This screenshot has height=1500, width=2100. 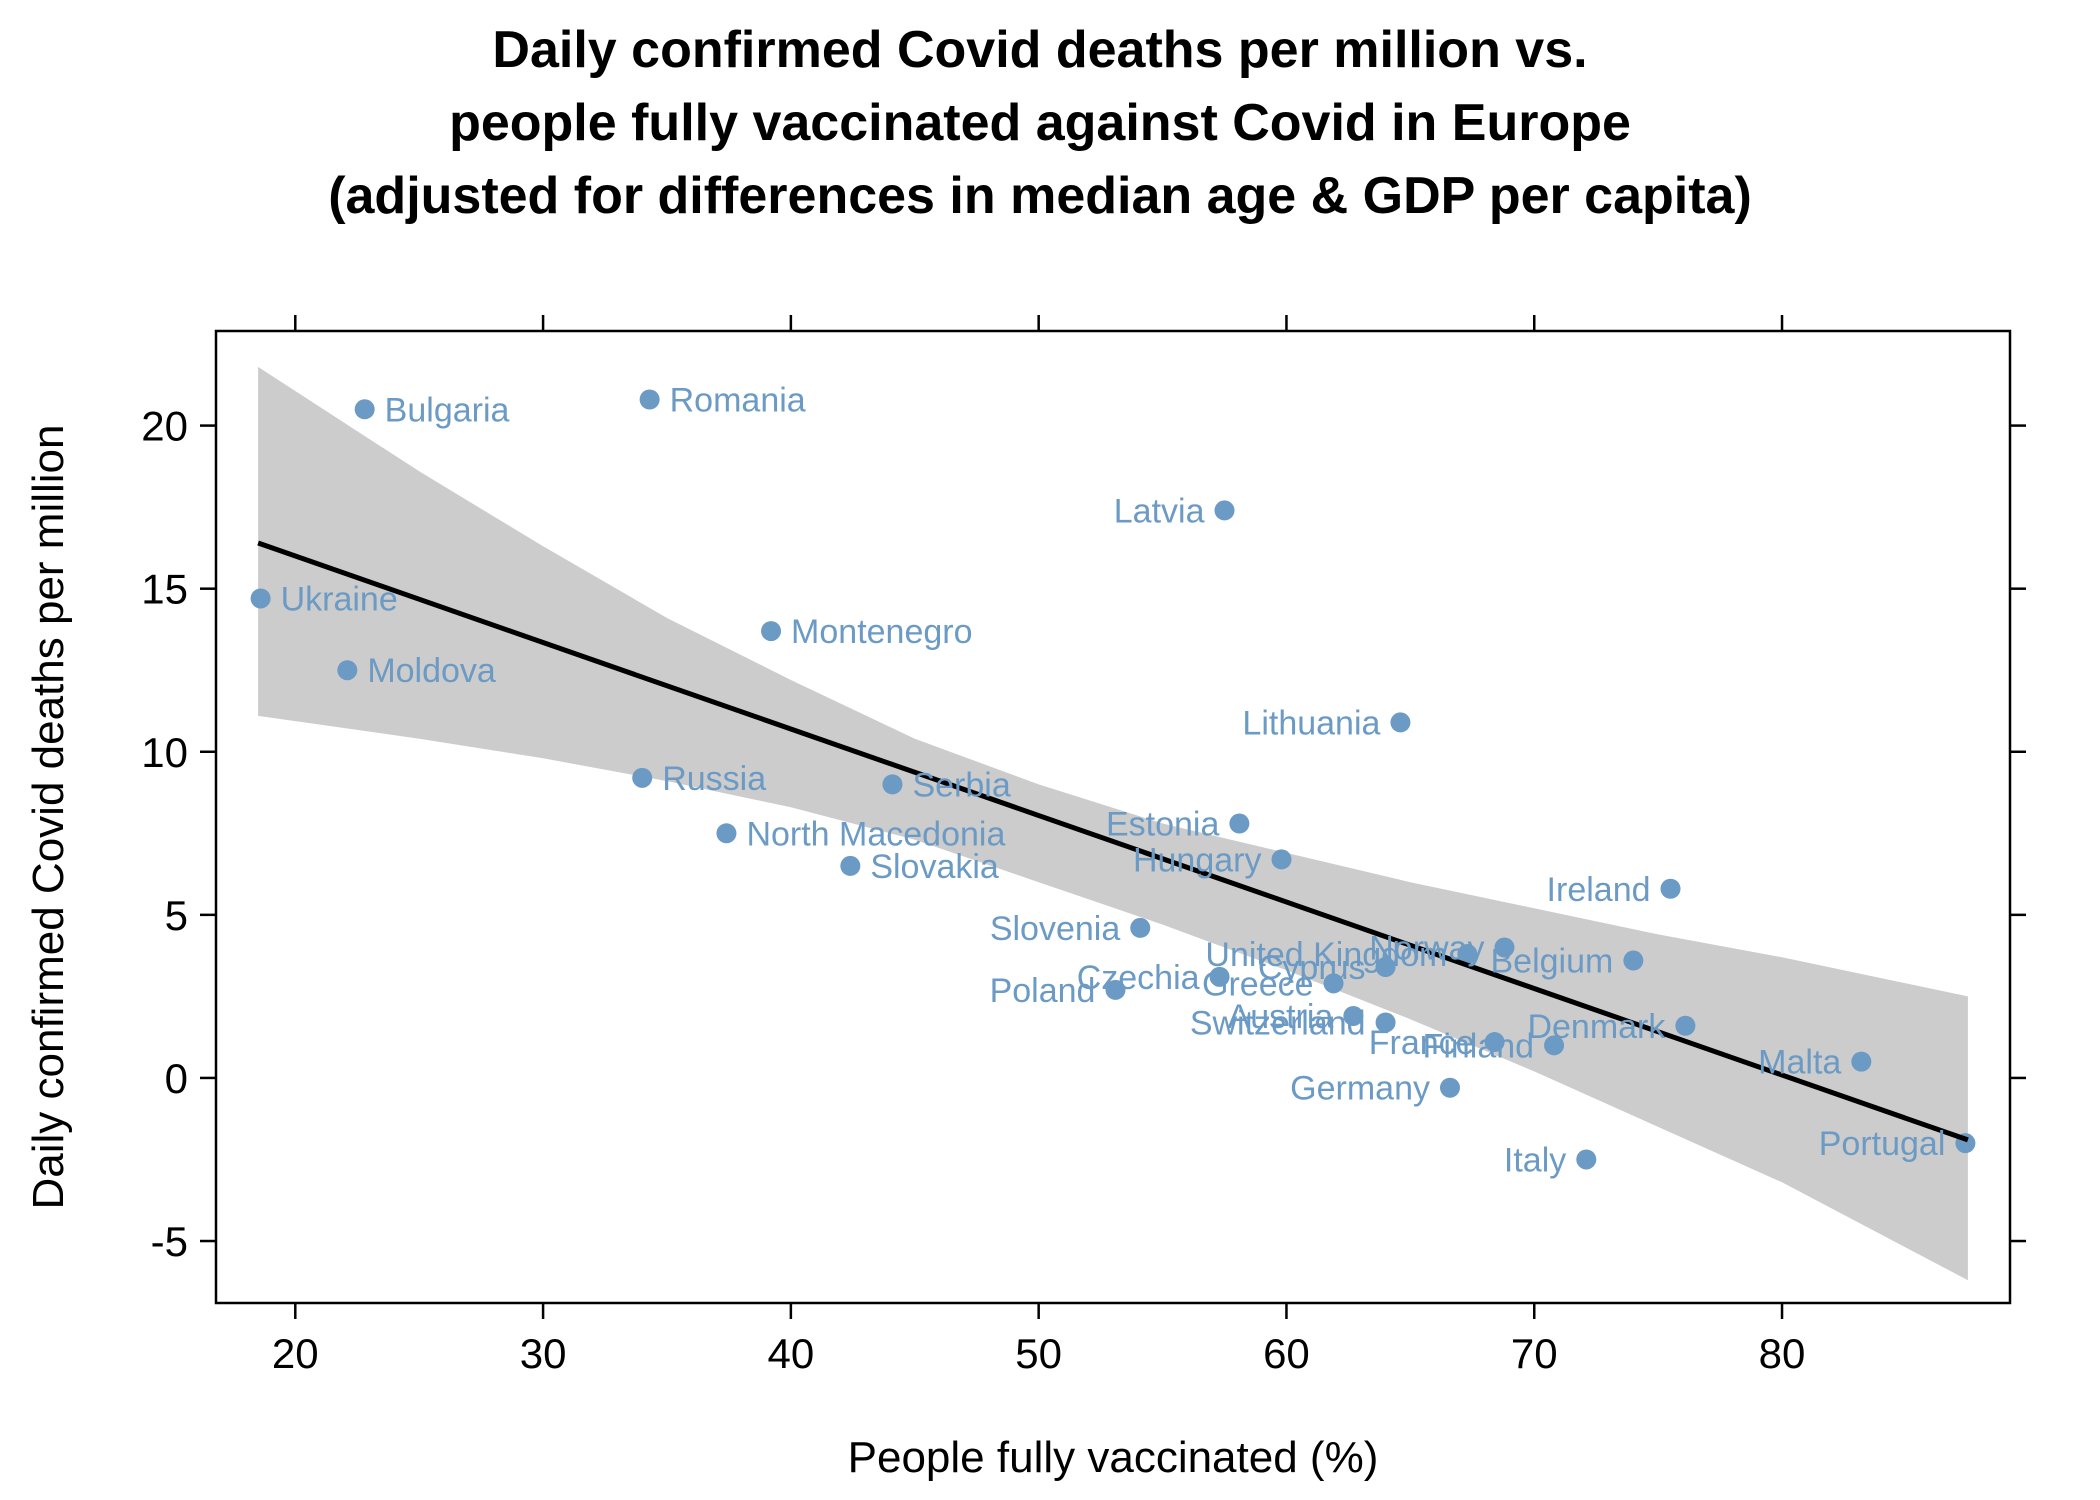 What do you see at coordinates (1113, 1457) in the screenshot?
I see `x-axis-label: People fully vaccinated (%)` at bounding box center [1113, 1457].